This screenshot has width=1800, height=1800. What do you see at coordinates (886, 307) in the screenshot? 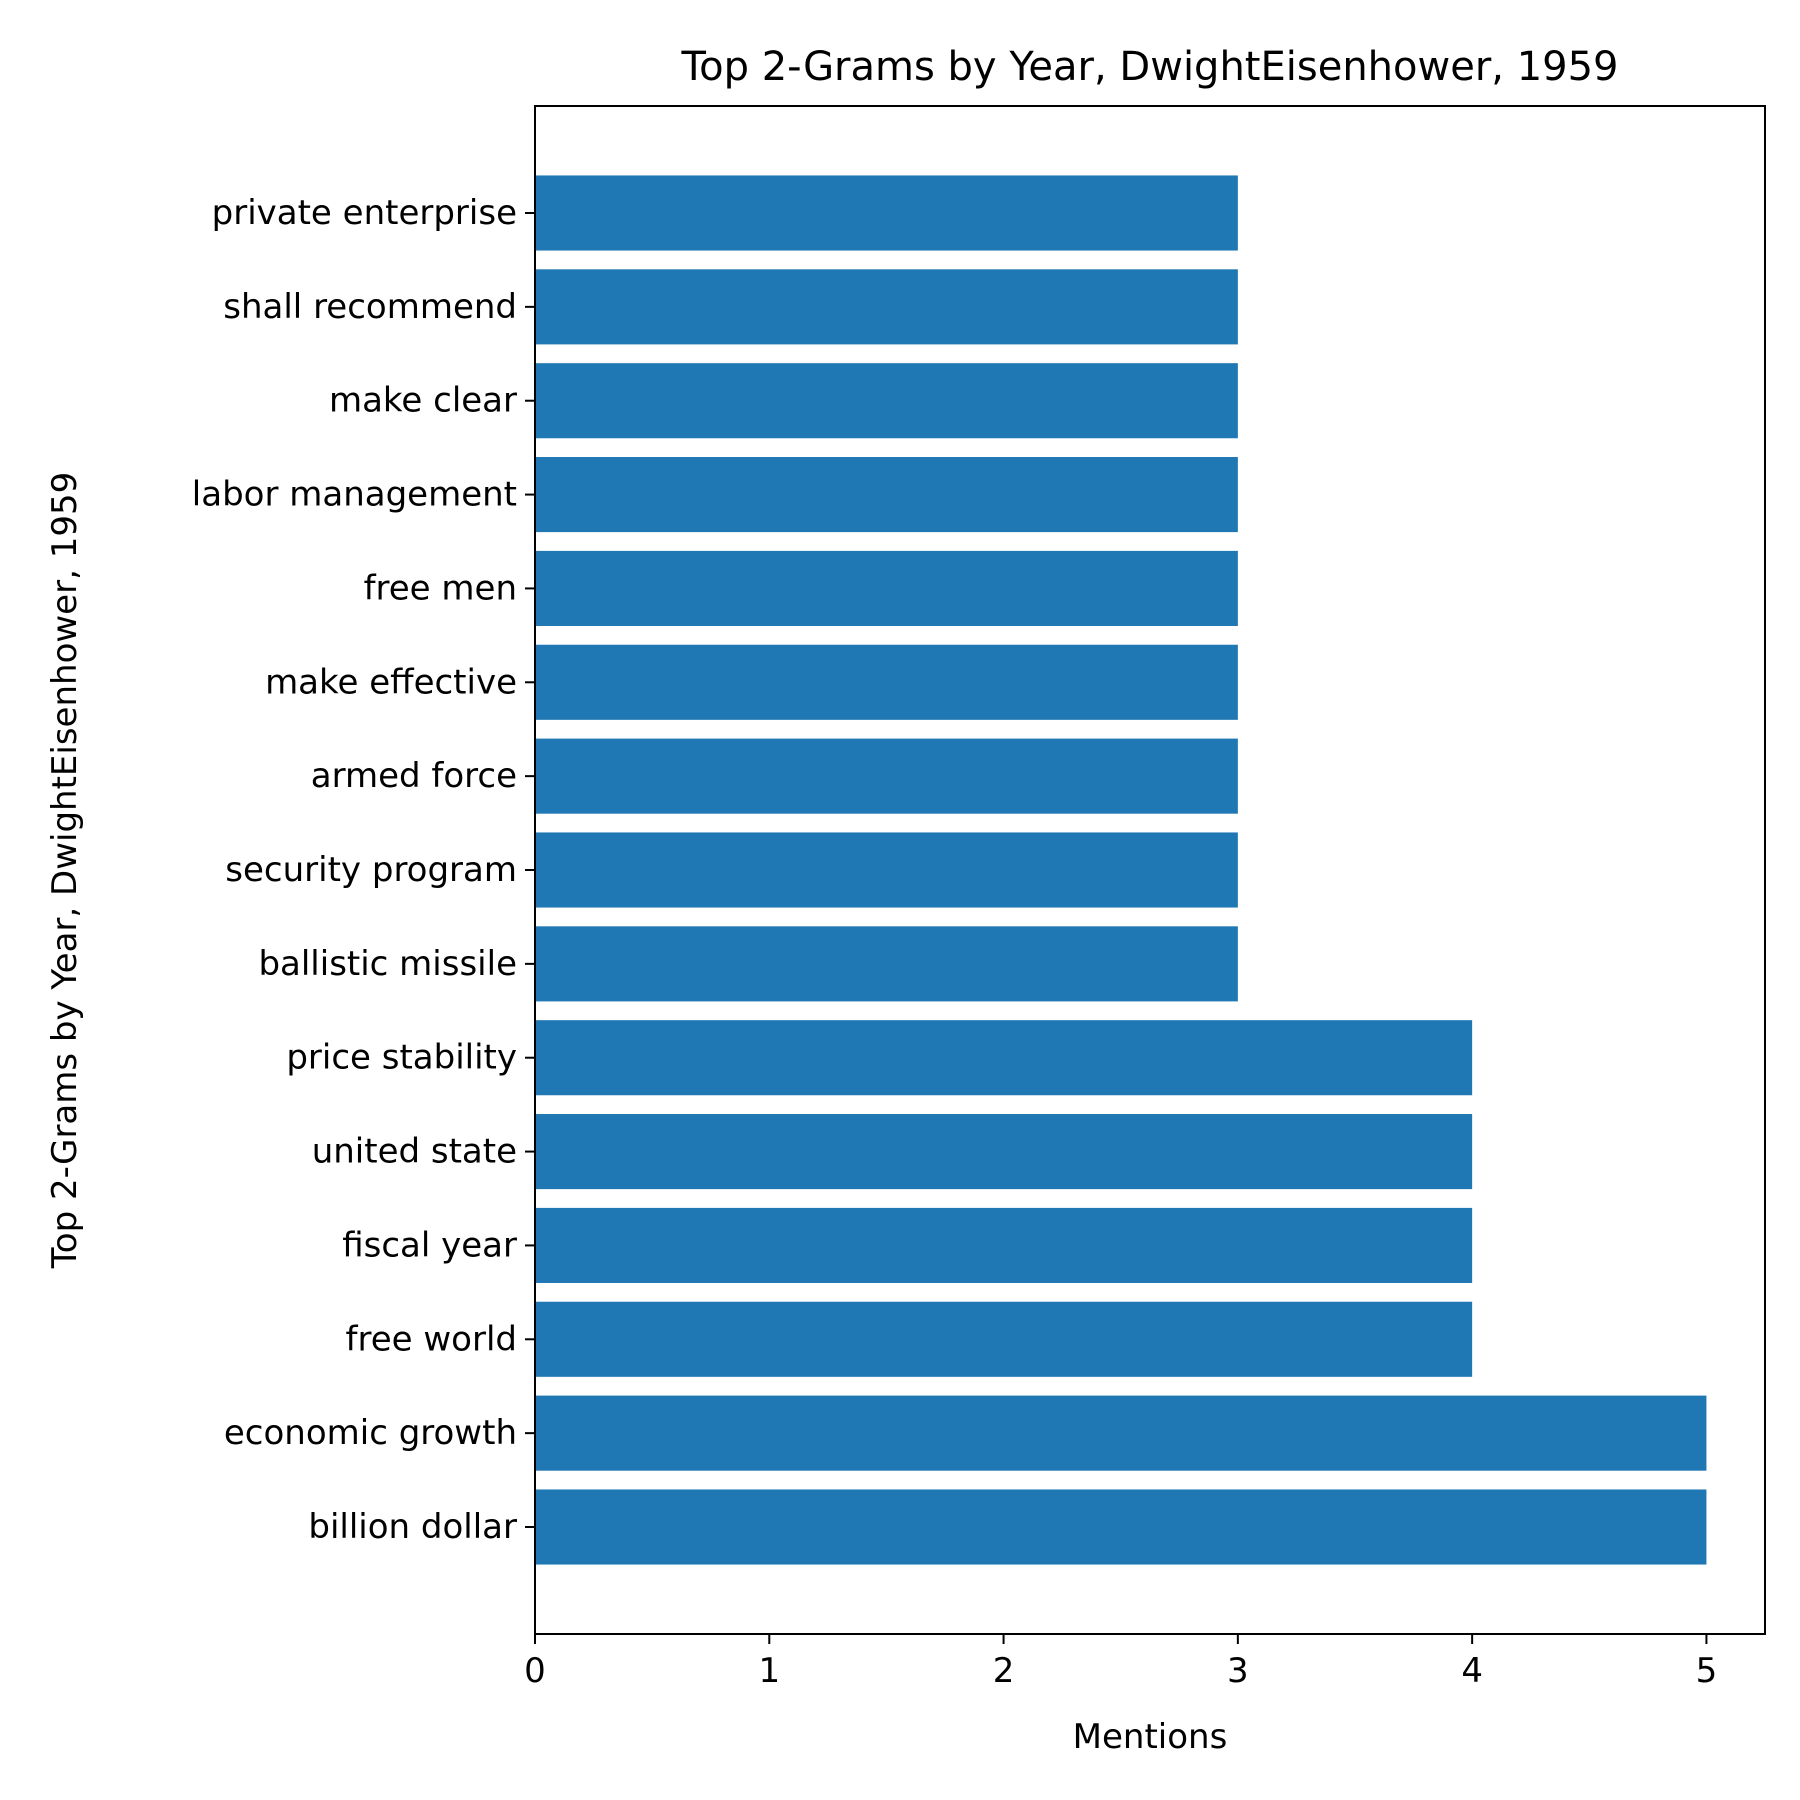
I see `bar-shall-recommend` at bounding box center [886, 307].